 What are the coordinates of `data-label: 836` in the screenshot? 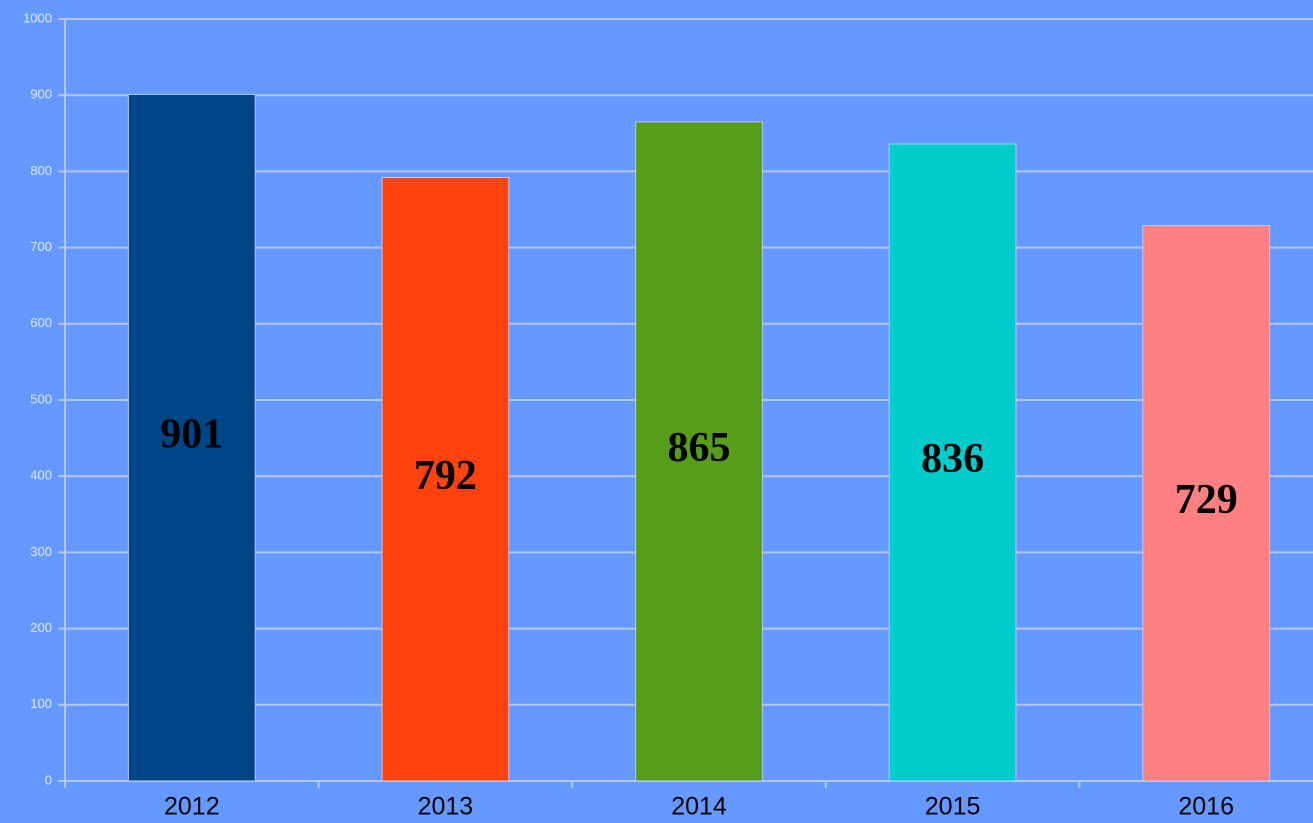 It's located at (952, 459).